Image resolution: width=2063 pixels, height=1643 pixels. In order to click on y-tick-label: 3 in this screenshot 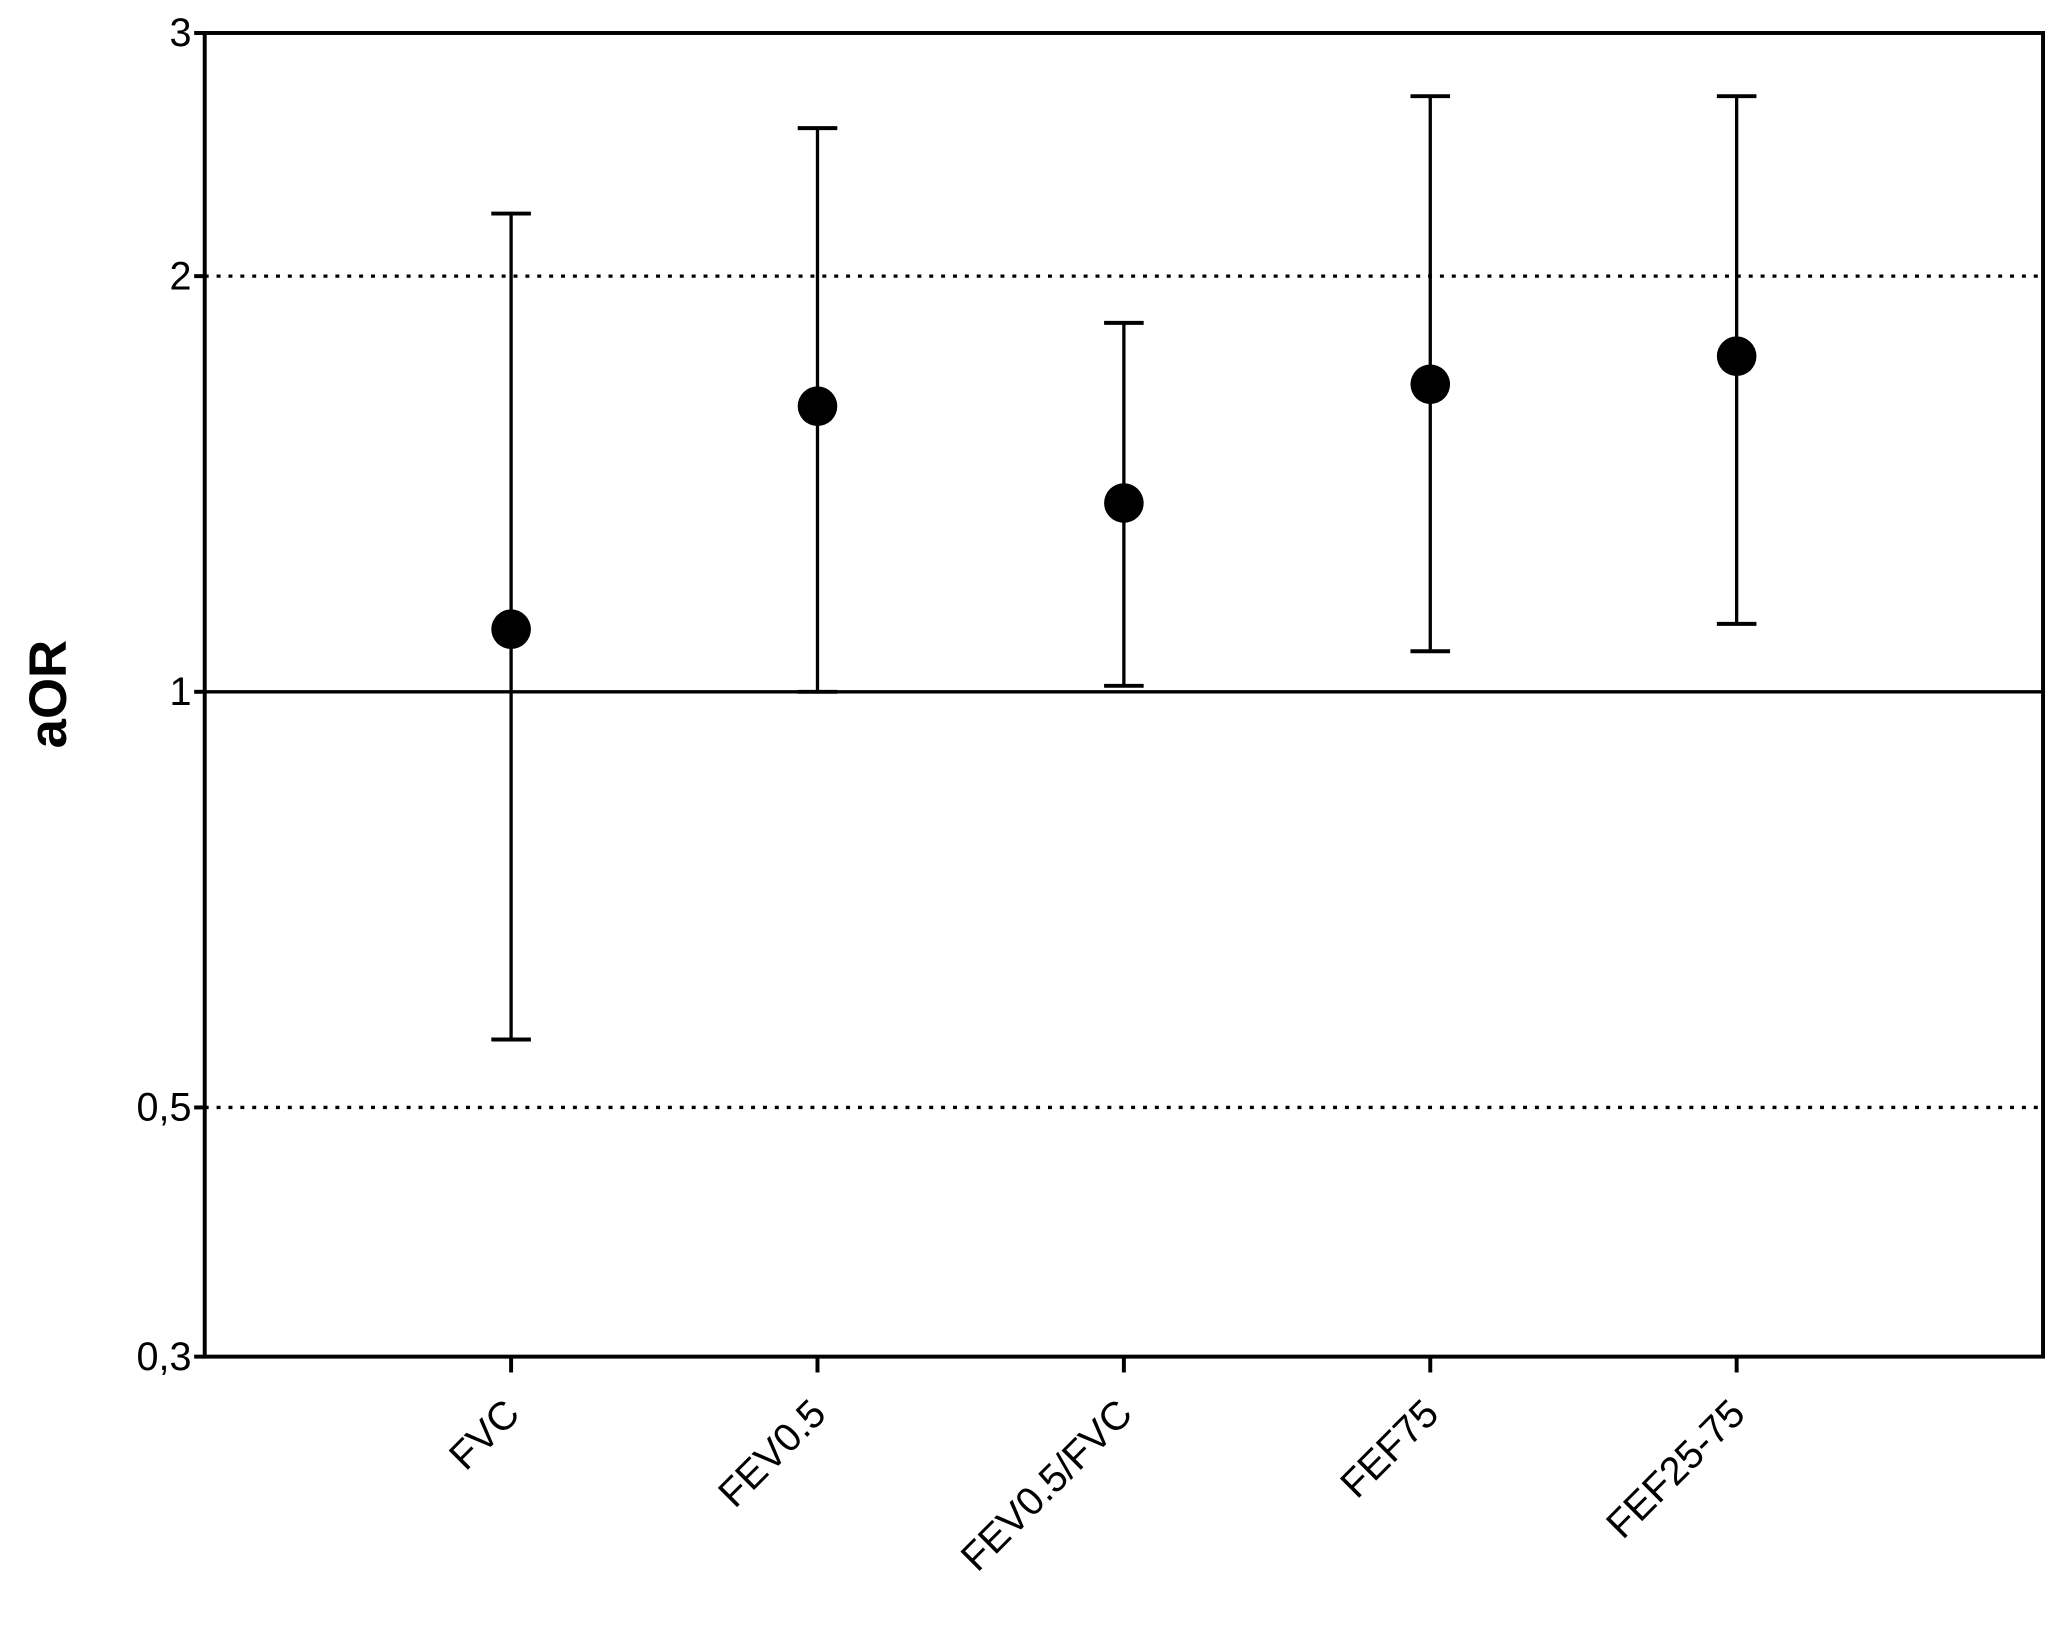, I will do `click(181, 33)`.